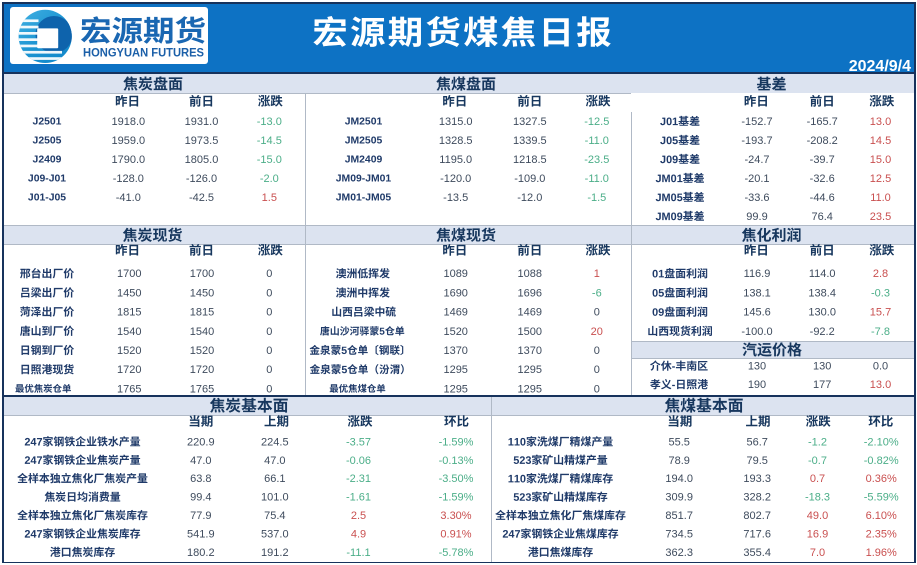 This screenshot has height=565, width=917. Describe the element at coordinates (455, 293) in the screenshot. I see `svg-text: 1690` at that location.